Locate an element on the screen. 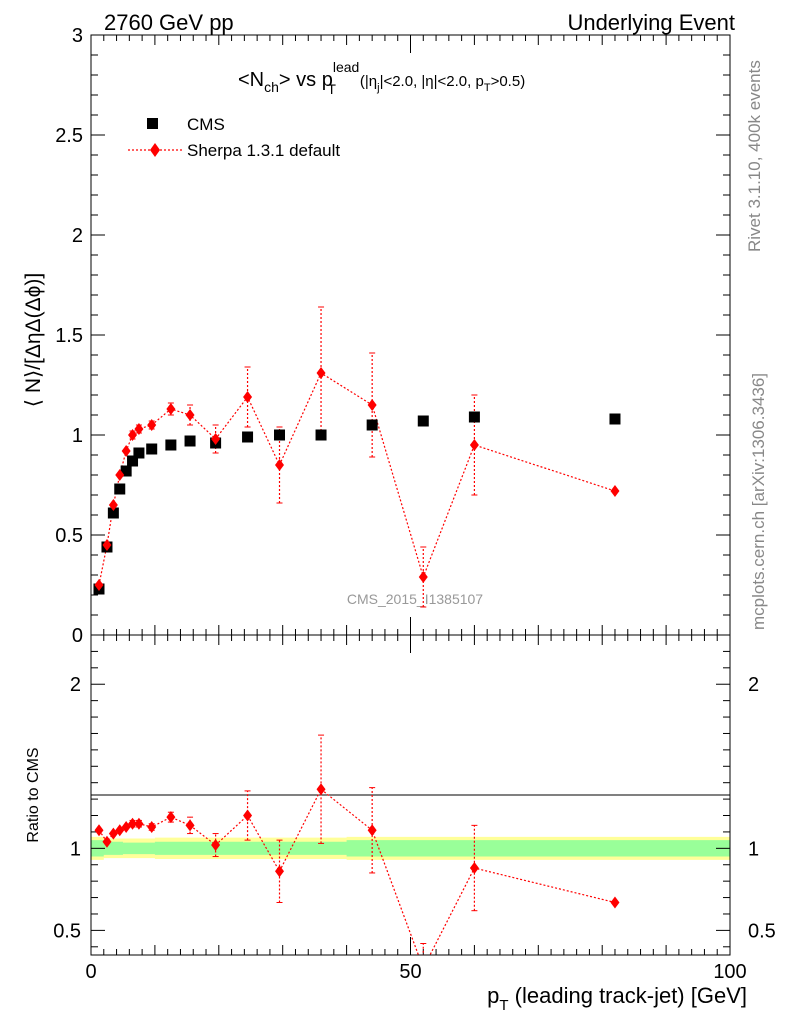 Image resolution: width=786 pixels, height=1024 pixels. ratio-ytick-label-left: 1 is located at coordinates (75, 849).